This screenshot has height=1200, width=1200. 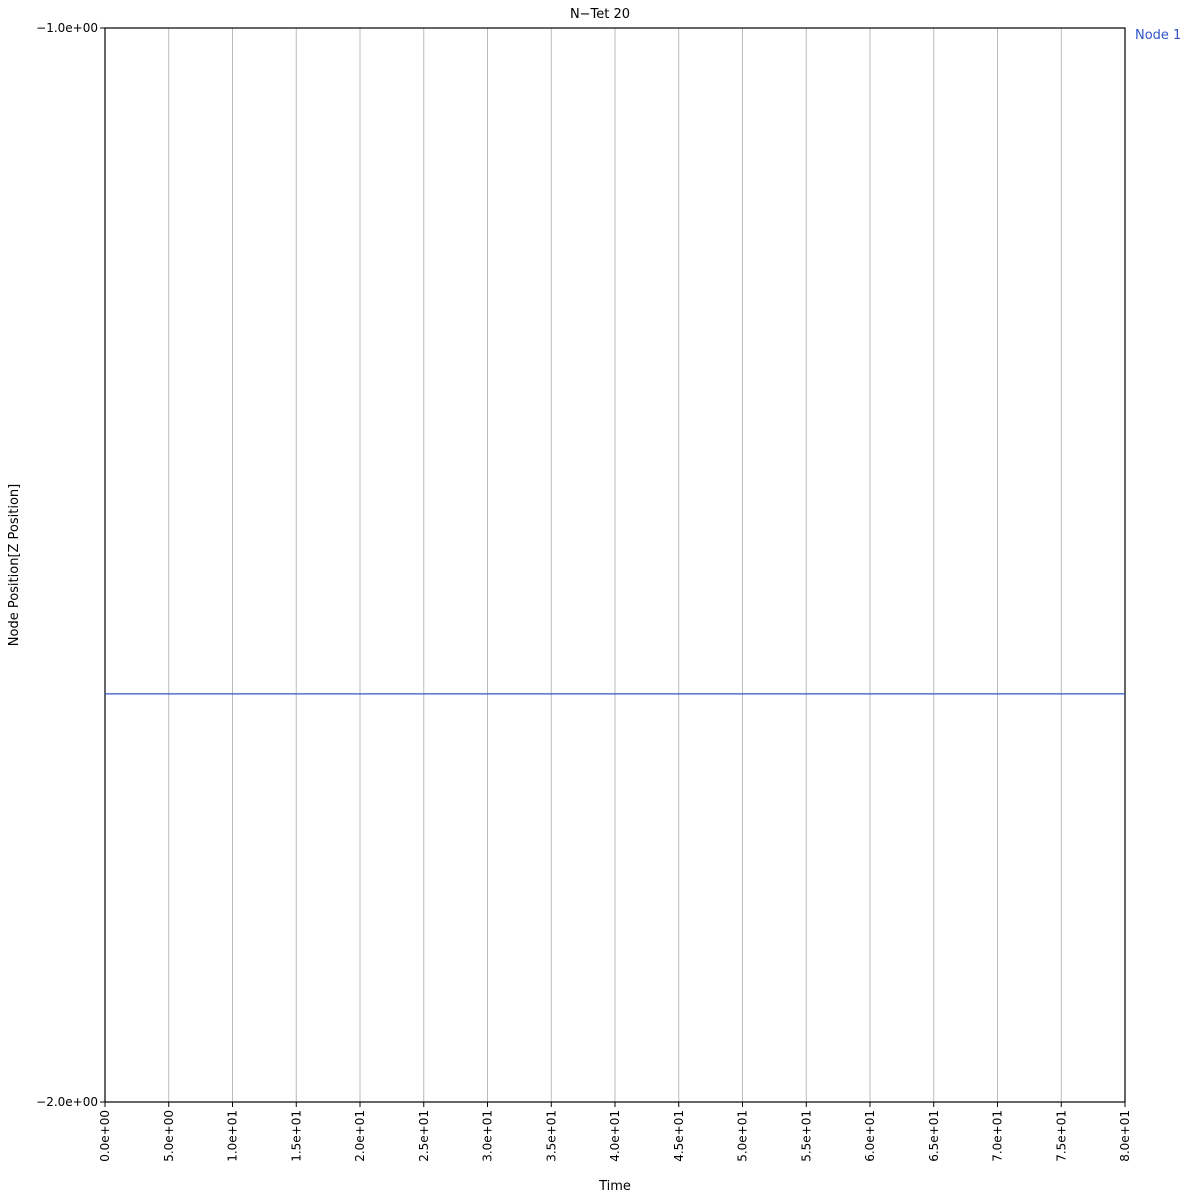 What do you see at coordinates (600, 14) in the screenshot?
I see `chart-title: N−Tet 20` at bounding box center [600, 14].